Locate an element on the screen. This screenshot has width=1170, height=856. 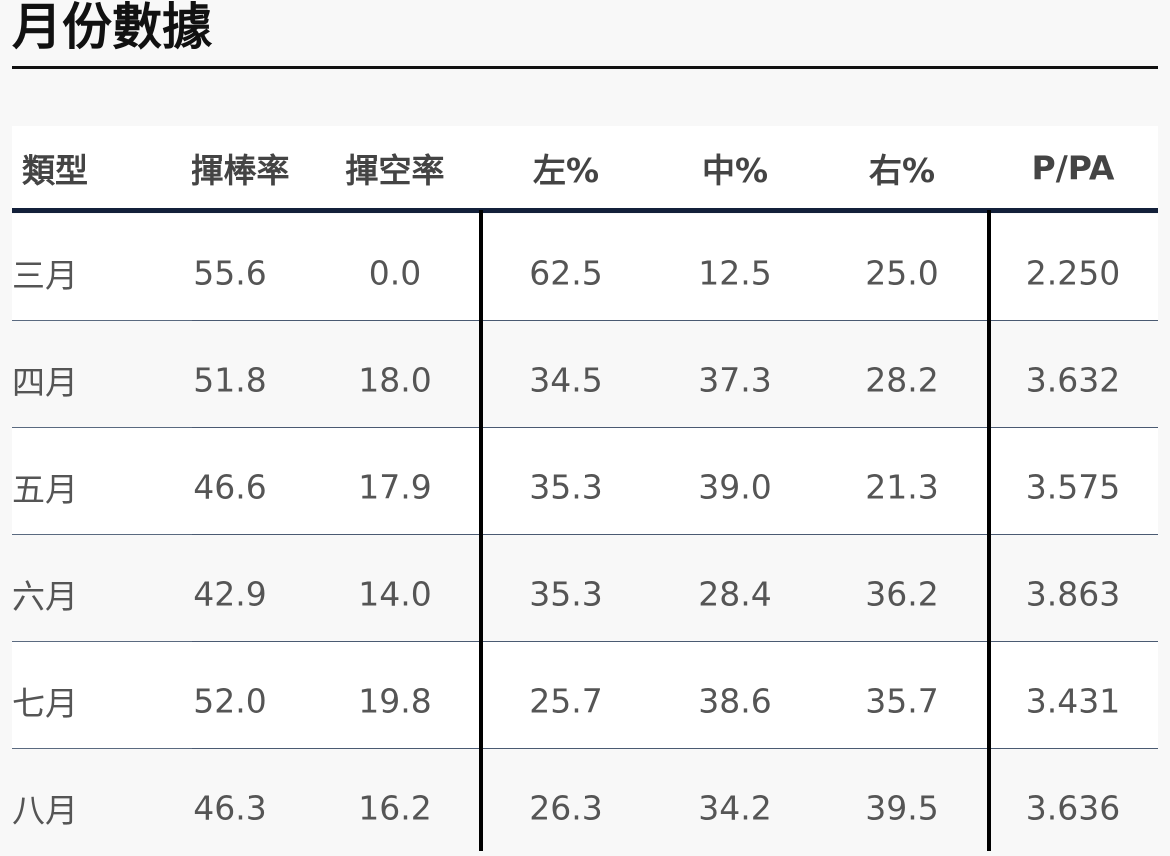
table-cell: 37.3 is located at coordinates (735, 379).